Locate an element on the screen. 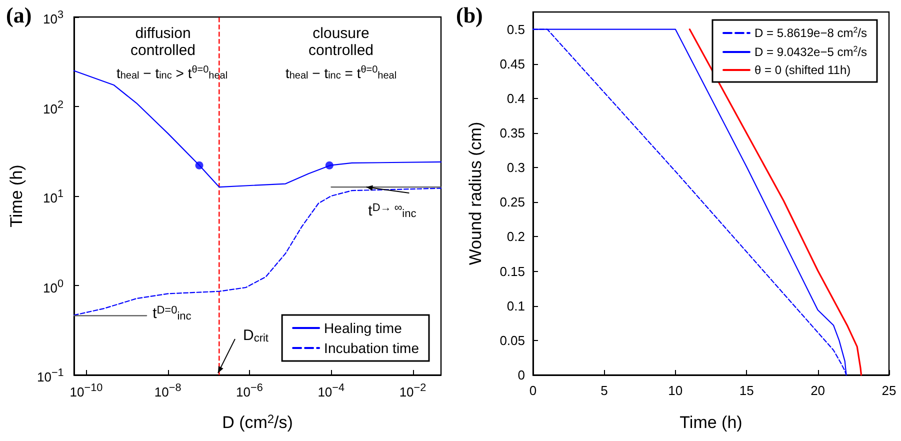 This screenshot has width=901, height=441. y-tick-label: 0.5 is located at coordinates (515, 29).